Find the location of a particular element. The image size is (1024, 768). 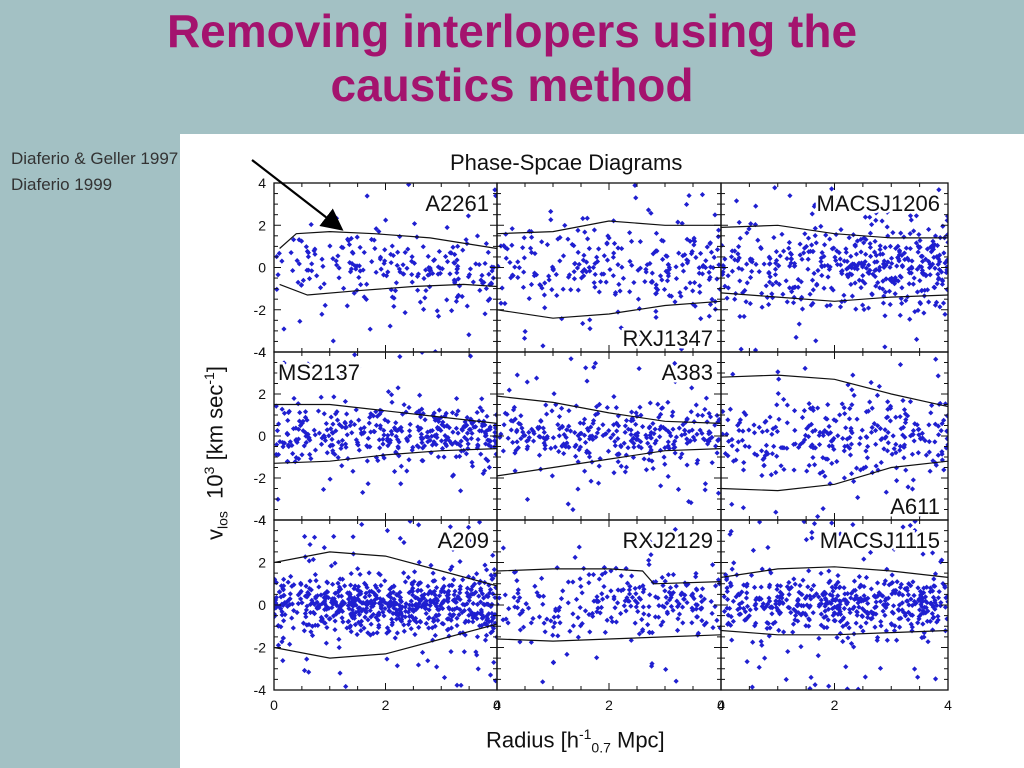

x-tick-label: 4 is located at coordinates (948, 705).